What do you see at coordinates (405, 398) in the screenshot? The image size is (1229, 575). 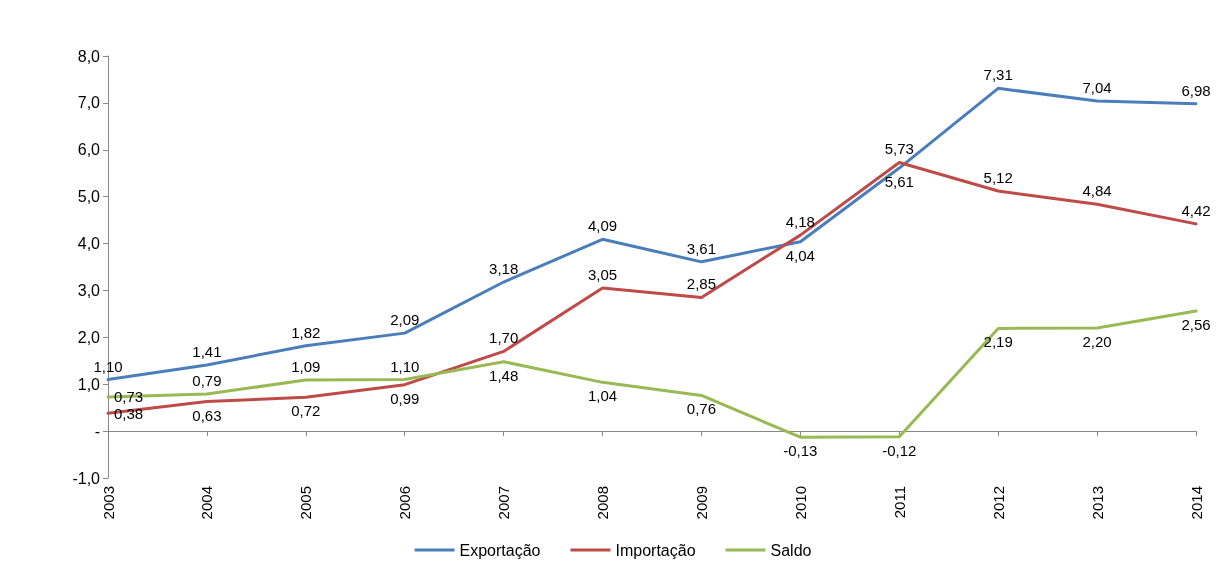 I see `data-label: 0,99` at bounding box center [405, 398].